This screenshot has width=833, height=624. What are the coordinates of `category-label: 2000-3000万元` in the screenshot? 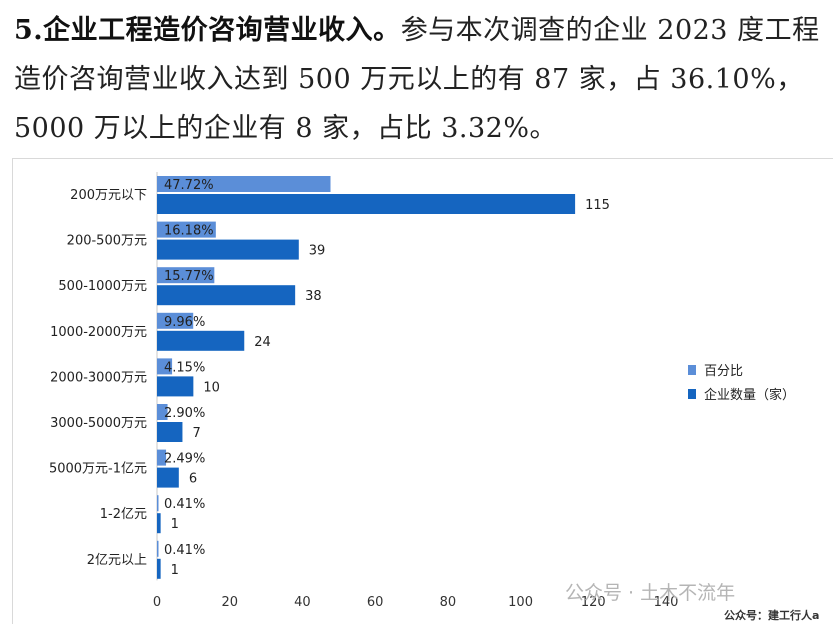 It's located at (98, 377).